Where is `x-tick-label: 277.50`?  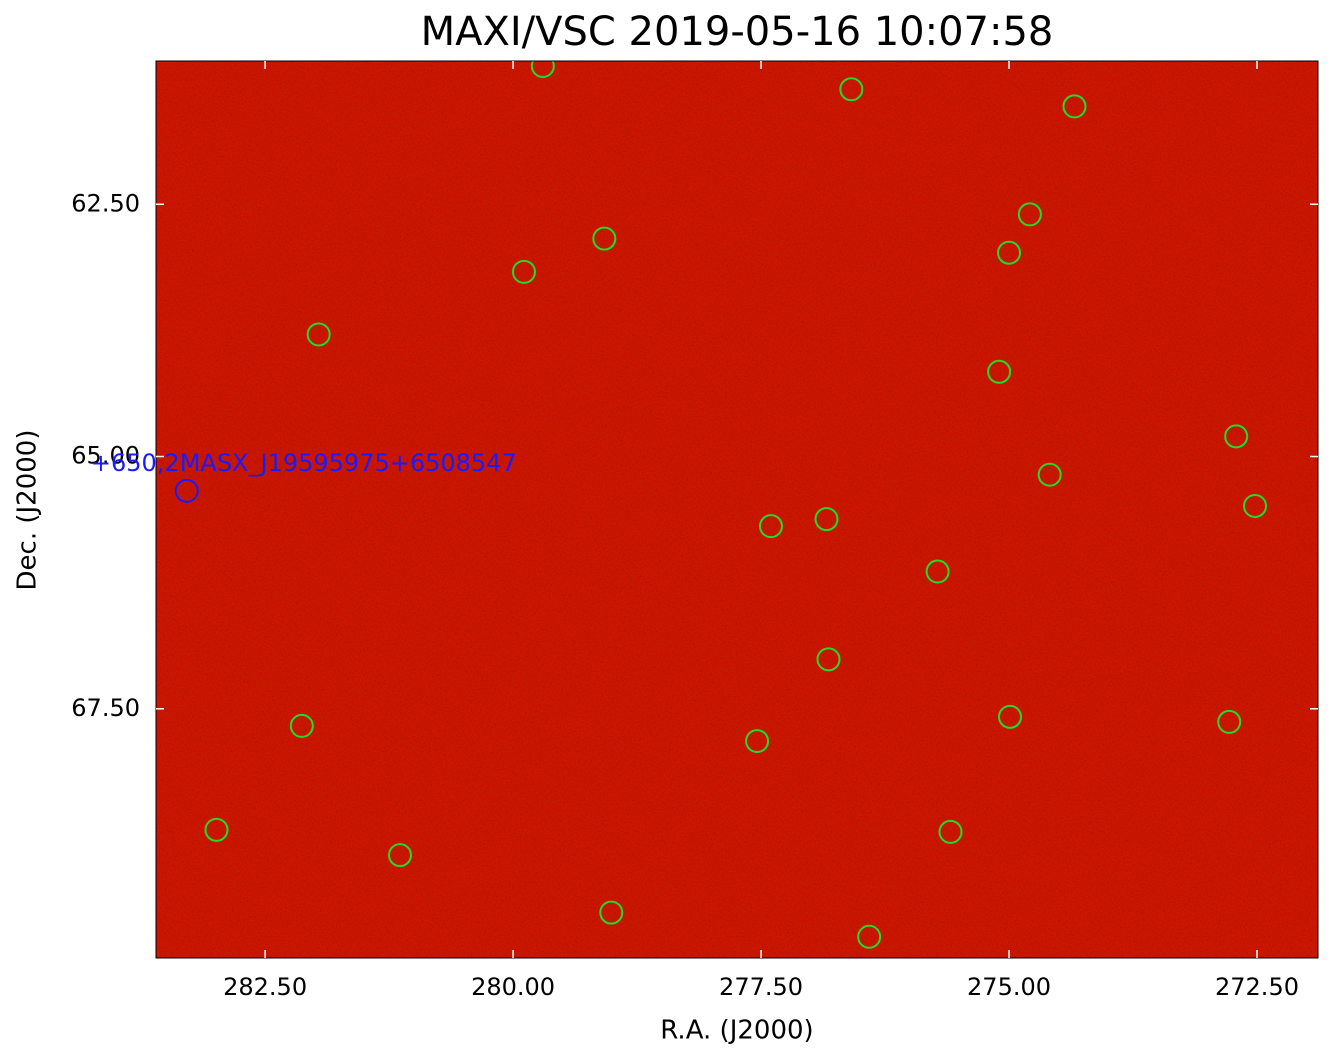 x-tick-label: 277.50 is located at coordinates (761, 987).